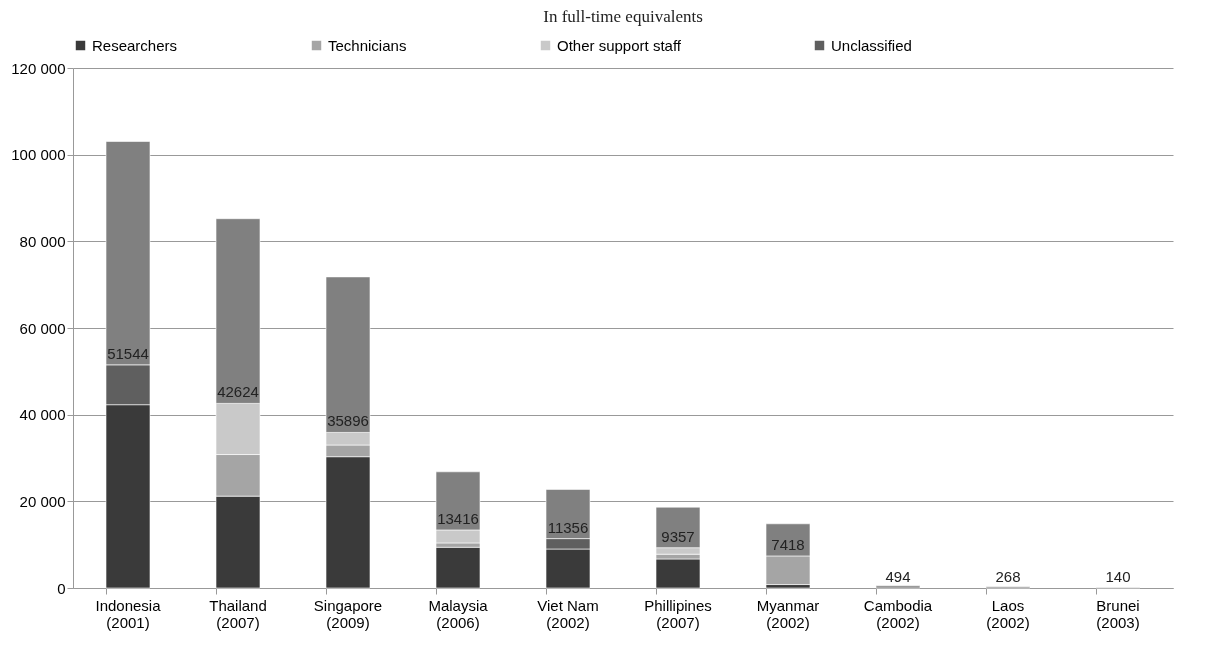  What do you see at coordinates (619, 45) in the screenshot?
I see `legend-label: Other support staff` at bounding box center [619, 45].